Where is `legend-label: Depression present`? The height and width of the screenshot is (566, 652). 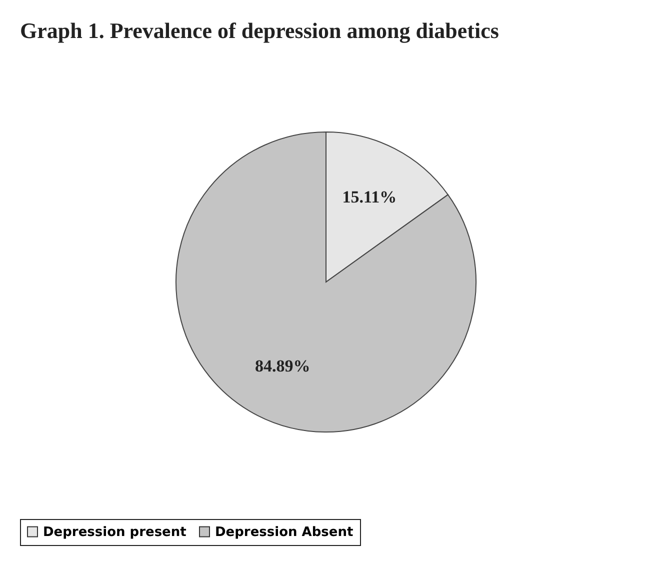
legend-label: Depression present is located at coordinates (114, 532).